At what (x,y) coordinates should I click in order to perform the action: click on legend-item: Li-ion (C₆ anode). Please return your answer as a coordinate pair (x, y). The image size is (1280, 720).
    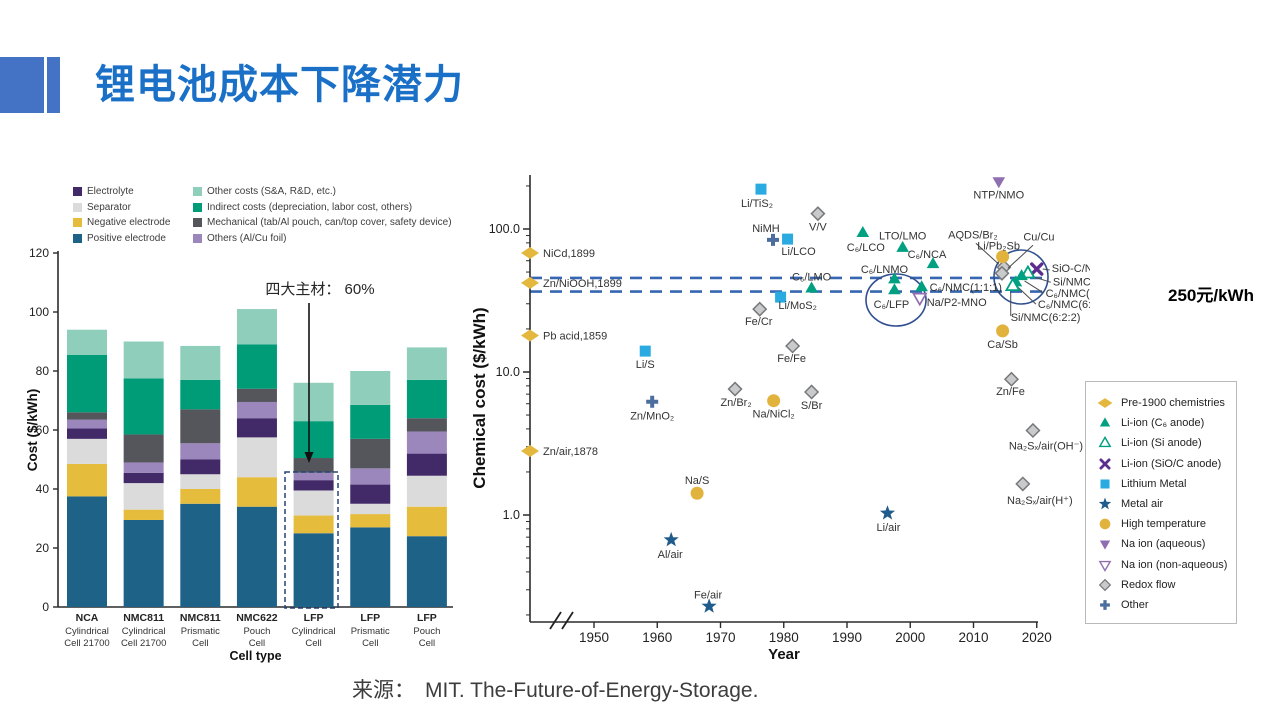
    Looking at the image, I should click on (1165, 423).